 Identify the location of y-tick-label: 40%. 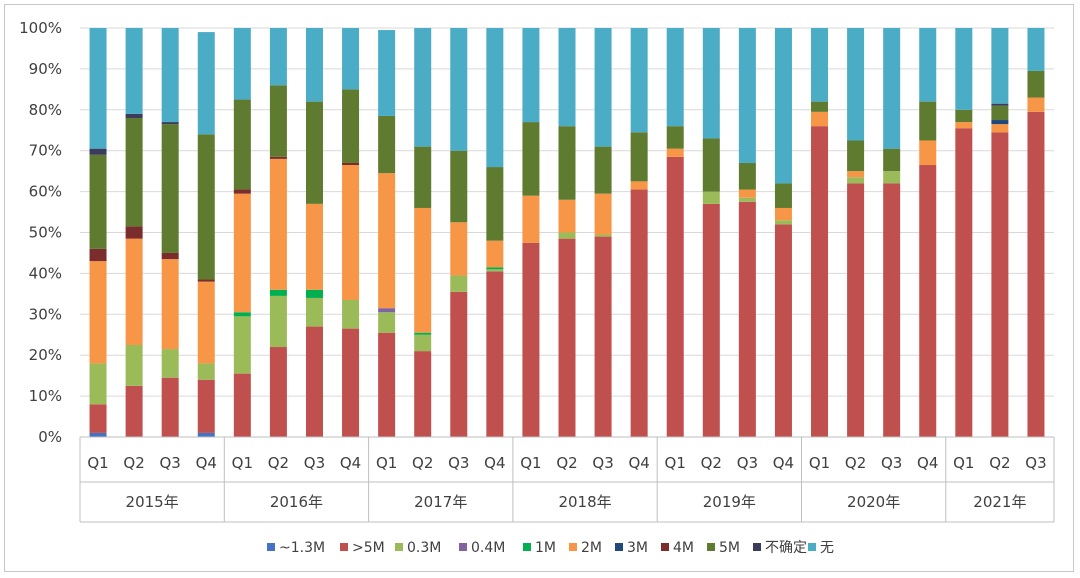
(45, 273).